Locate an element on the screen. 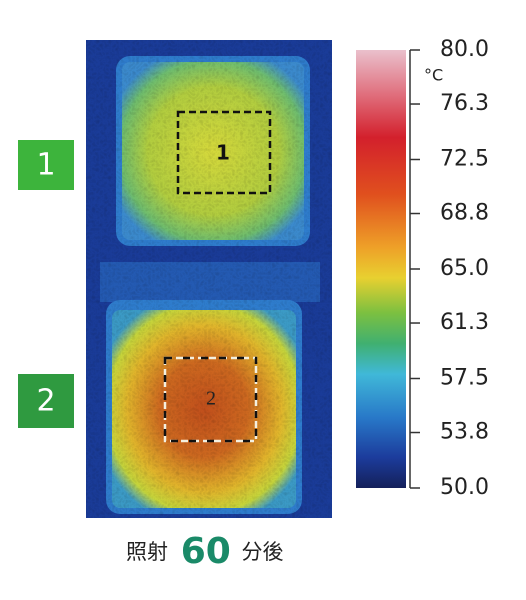 The height and width of the screenshot is (600, 526). tick-label: 61.3 is located at coordinates (464, 322).